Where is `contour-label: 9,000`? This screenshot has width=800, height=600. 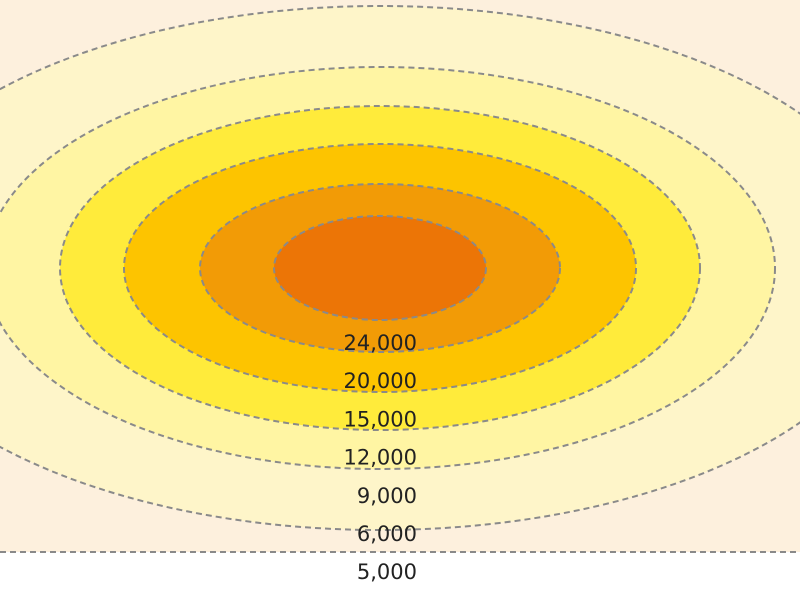
contour-label: 9,000 is located at coordinates (387, 496).